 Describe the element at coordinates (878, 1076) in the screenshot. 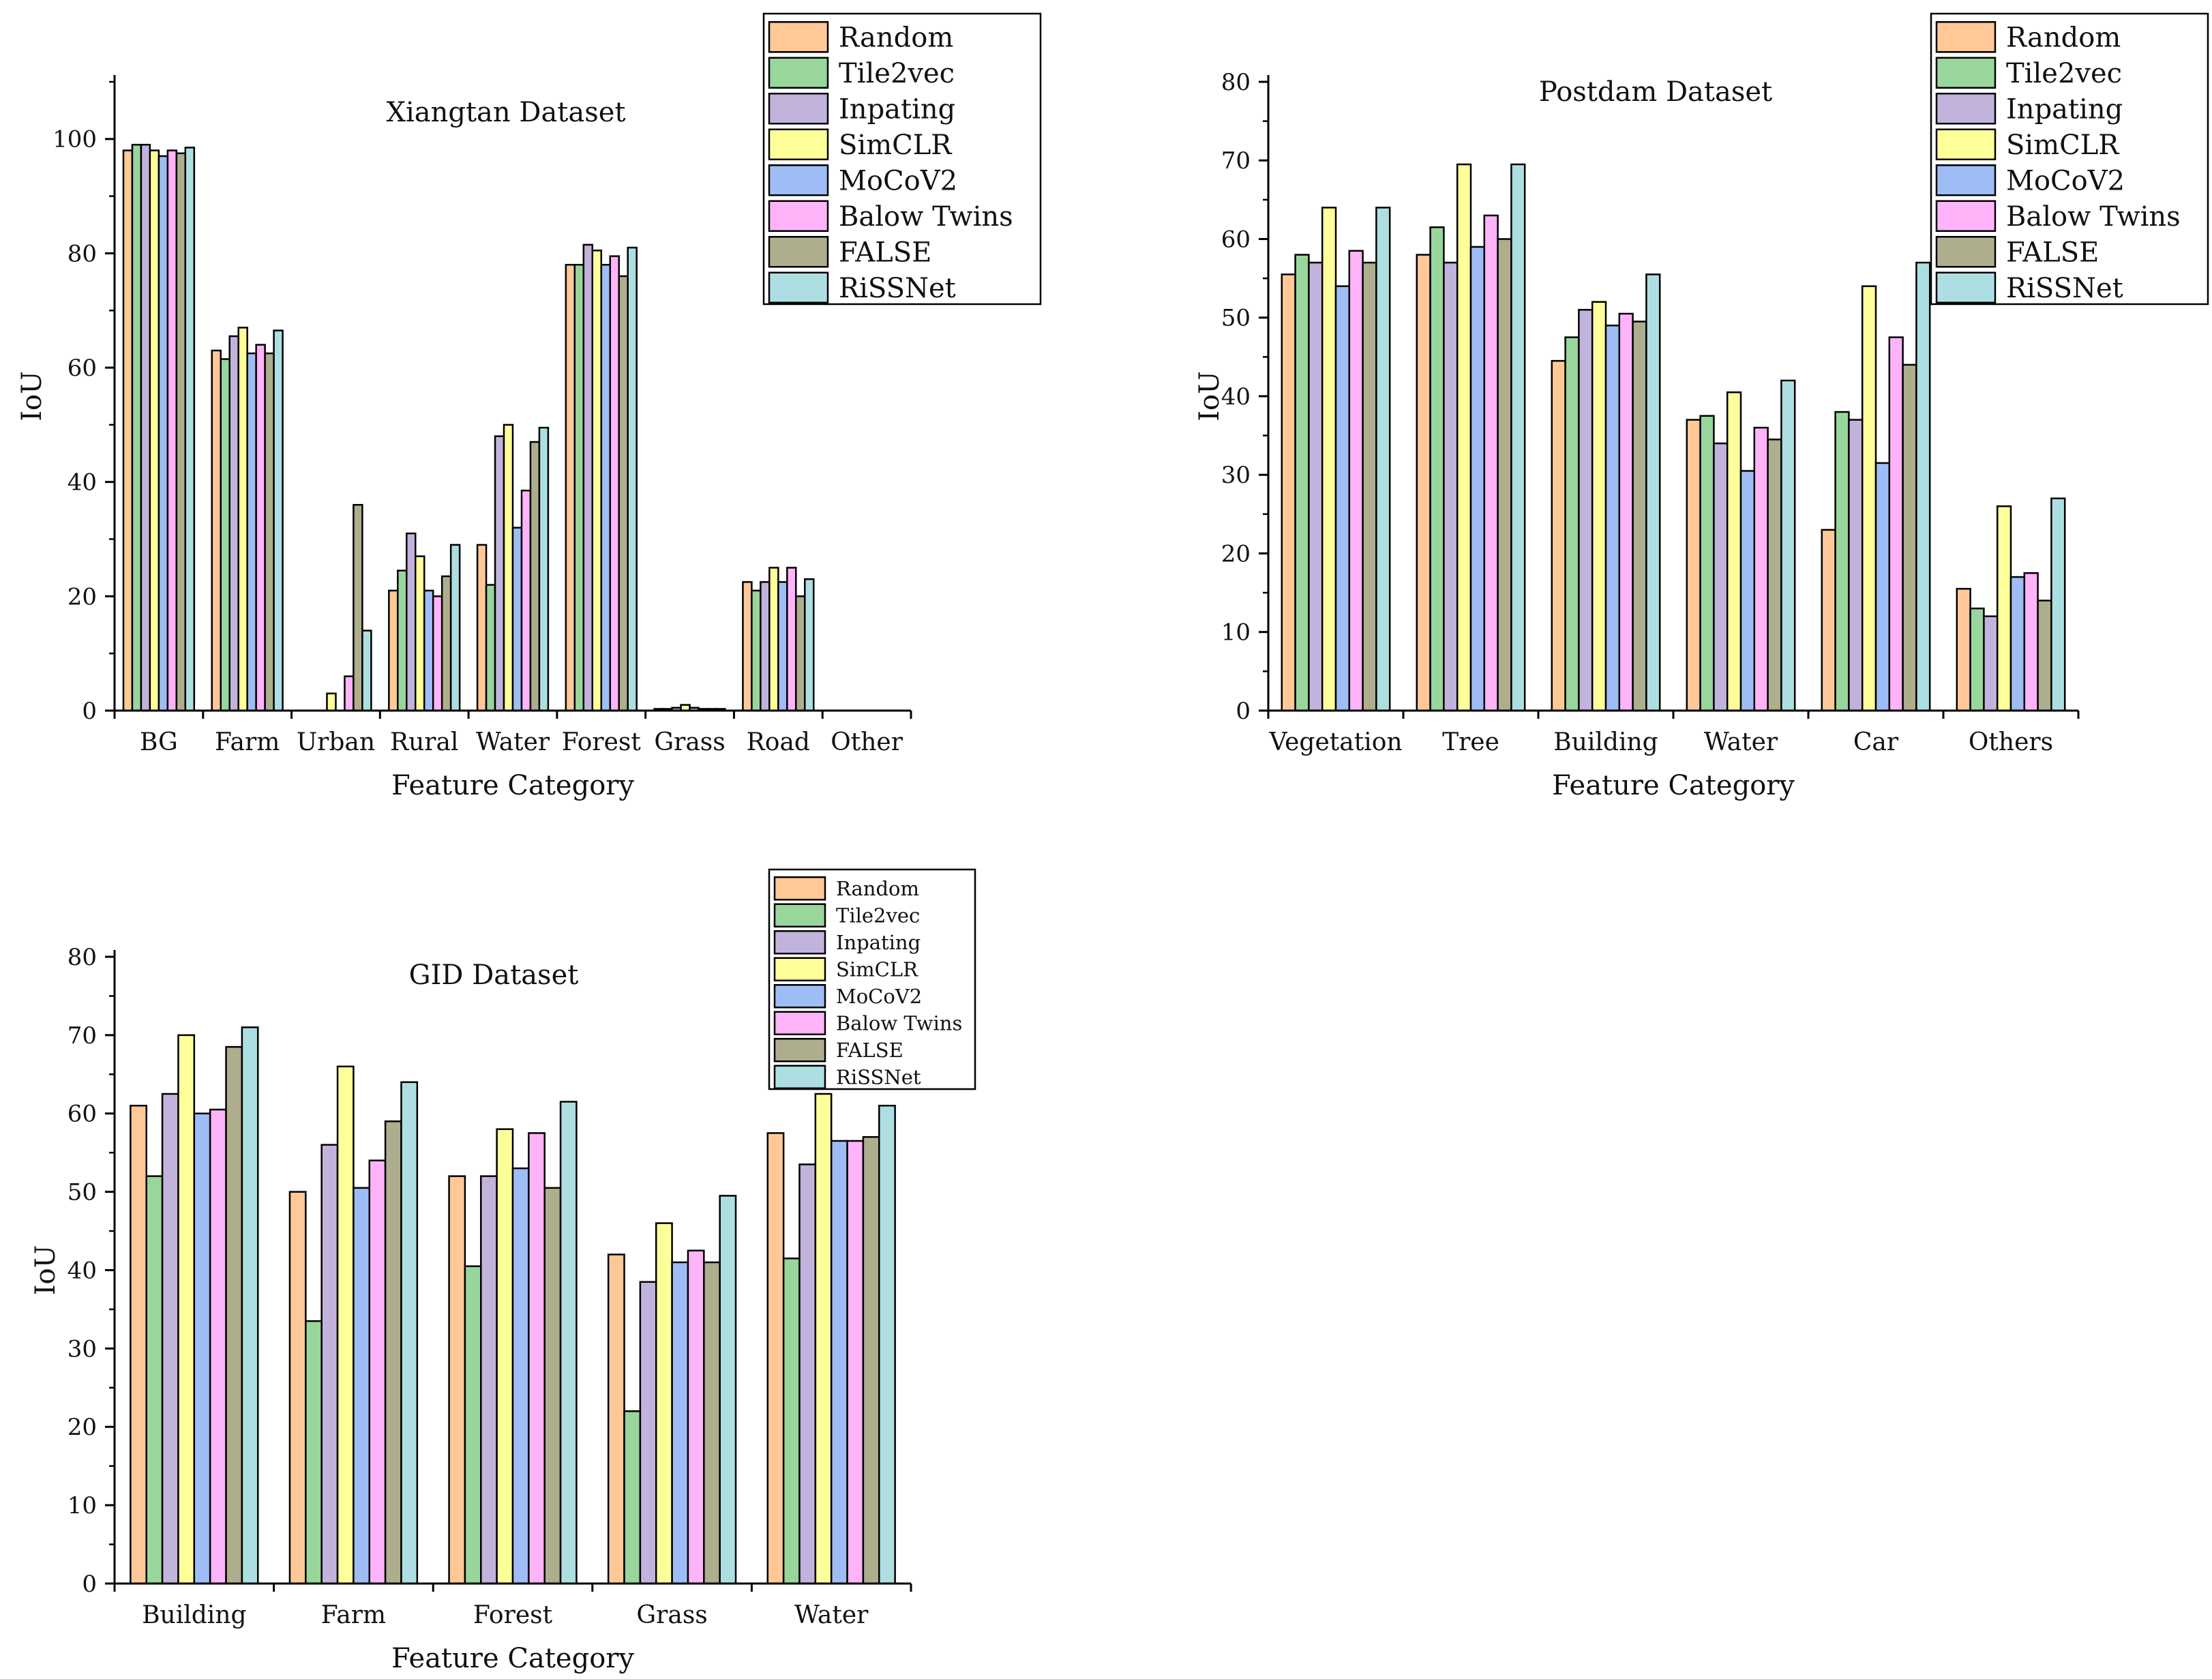

I see `legend-label: RiSSNet` at that location.